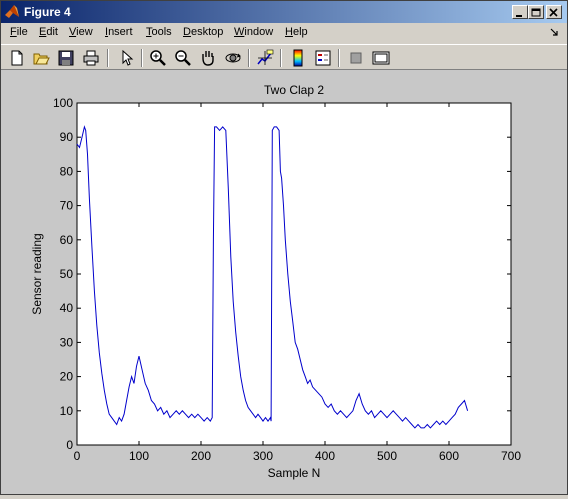 The image size is (568, 499). I want to click on edit-plot-button, so click(126, 58).